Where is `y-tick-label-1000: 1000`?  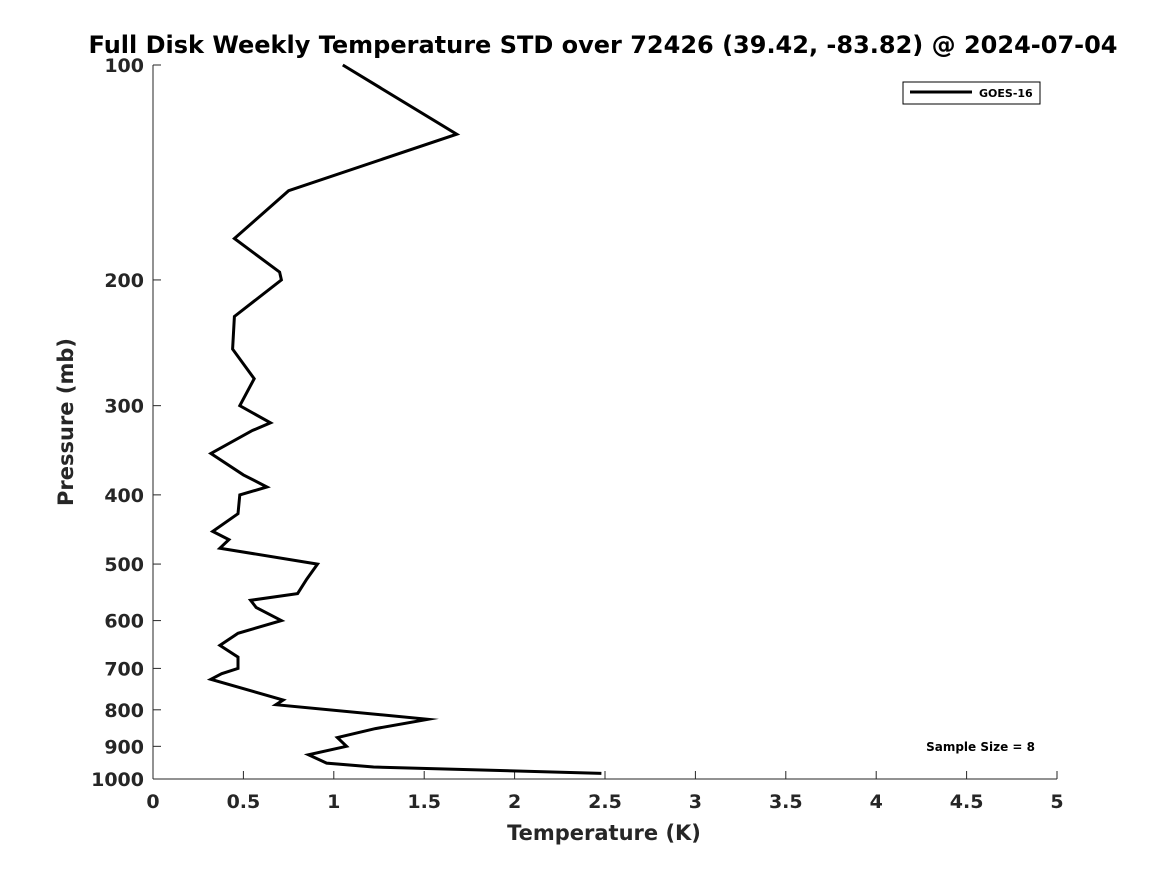
y-tick-label-1000: 1000 is located at coordinates (117, 780).